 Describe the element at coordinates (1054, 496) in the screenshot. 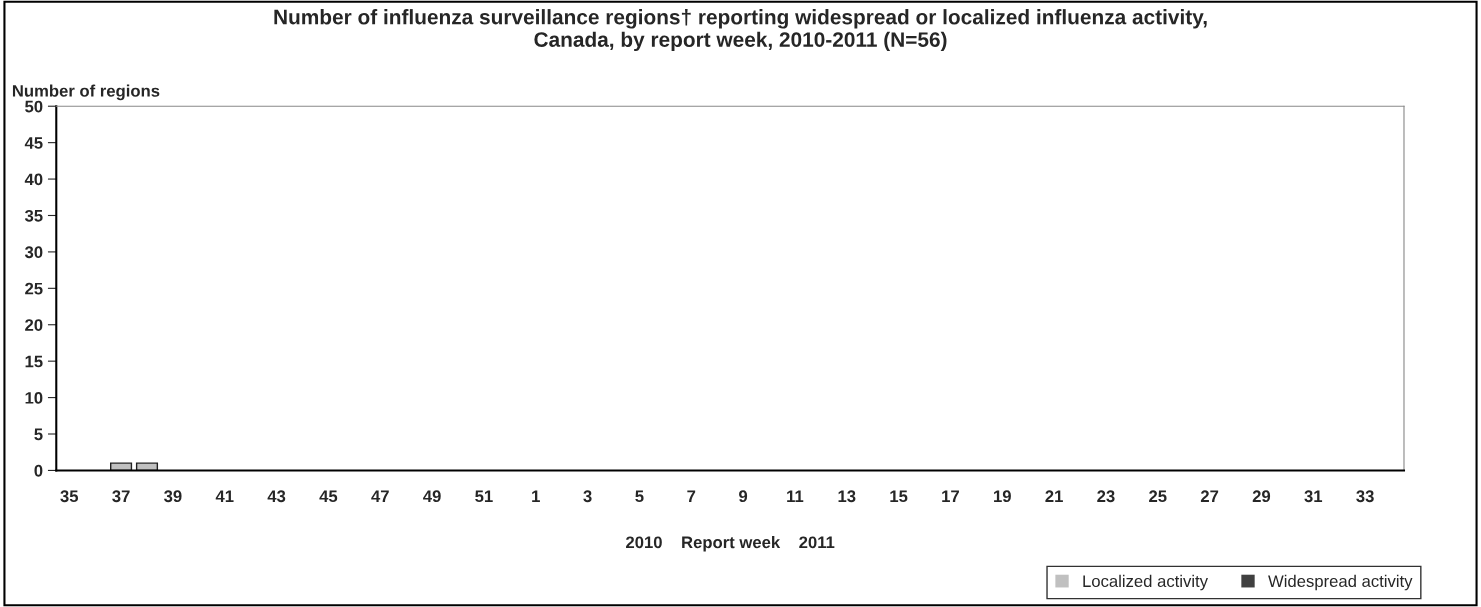

I see `x-tick-label: 21` at that location.